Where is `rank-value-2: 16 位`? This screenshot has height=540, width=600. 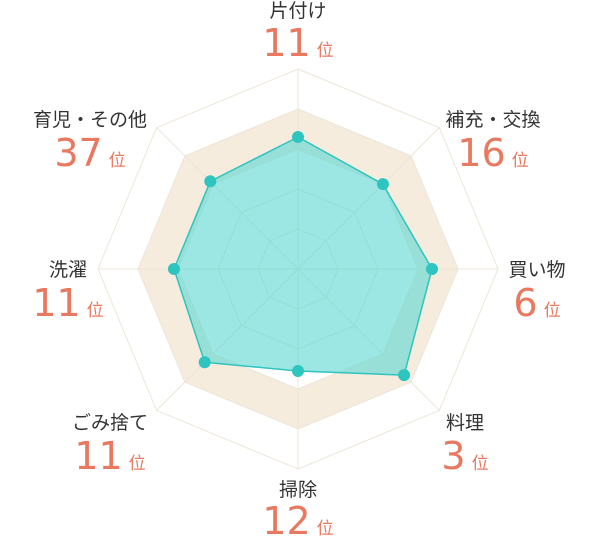
rank-value-2: 16 位 is located at coordinates (492, 153).